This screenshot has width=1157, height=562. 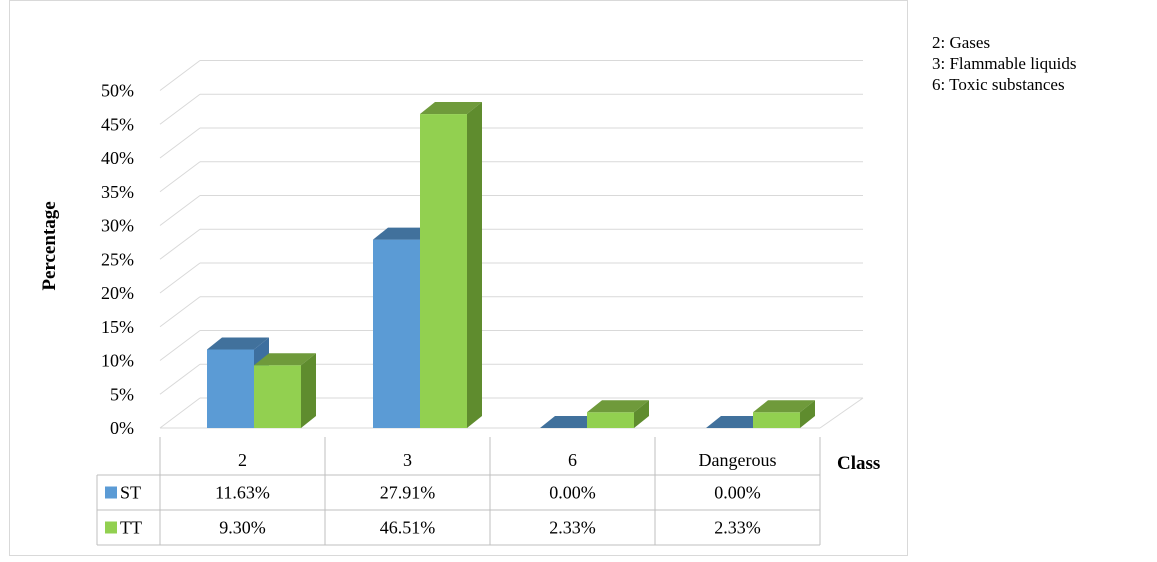 What do you see at coordinates (117, 158) in the screenshot?
I see `y-tick-label: 40%` at bounding box center [117, 158].